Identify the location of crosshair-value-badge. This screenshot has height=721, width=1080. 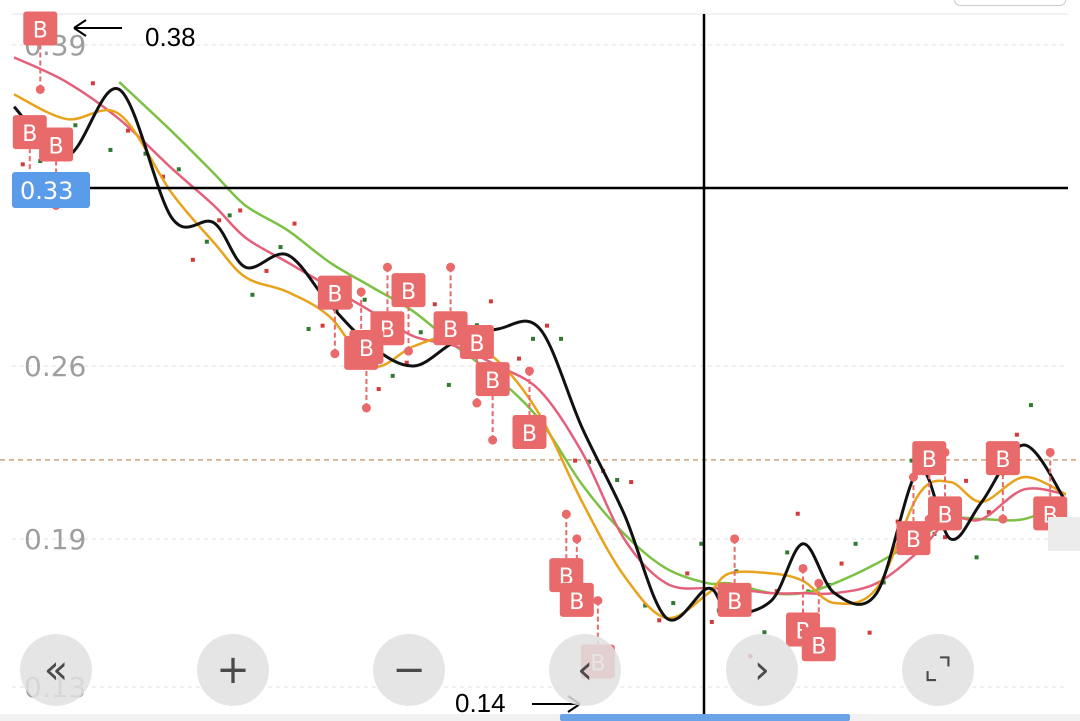
(51, 190).